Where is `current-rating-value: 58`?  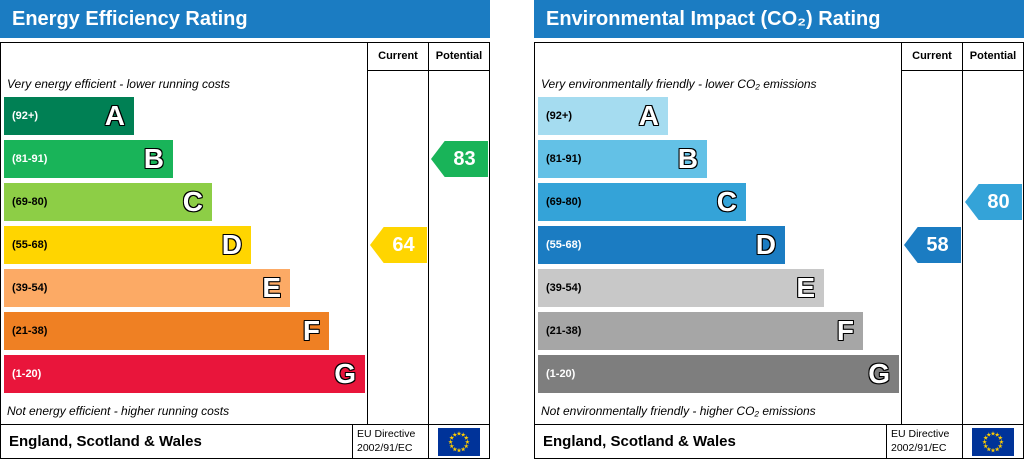
current-rating-value: 58 is located at coordinates (937, 244).